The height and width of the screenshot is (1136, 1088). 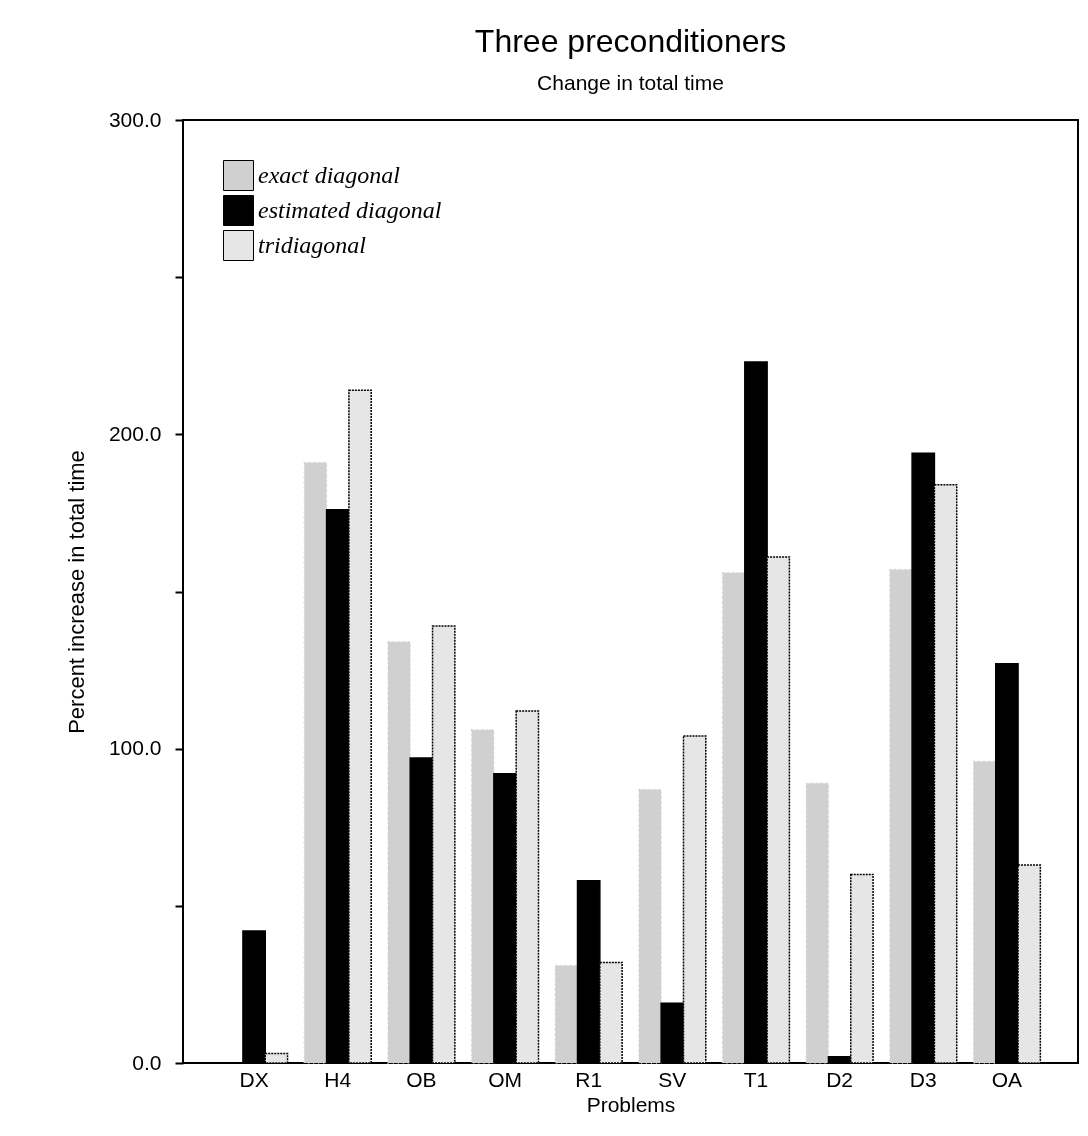 I want to click on legend-label: estimated diagonal, so click(x=350, y=209).